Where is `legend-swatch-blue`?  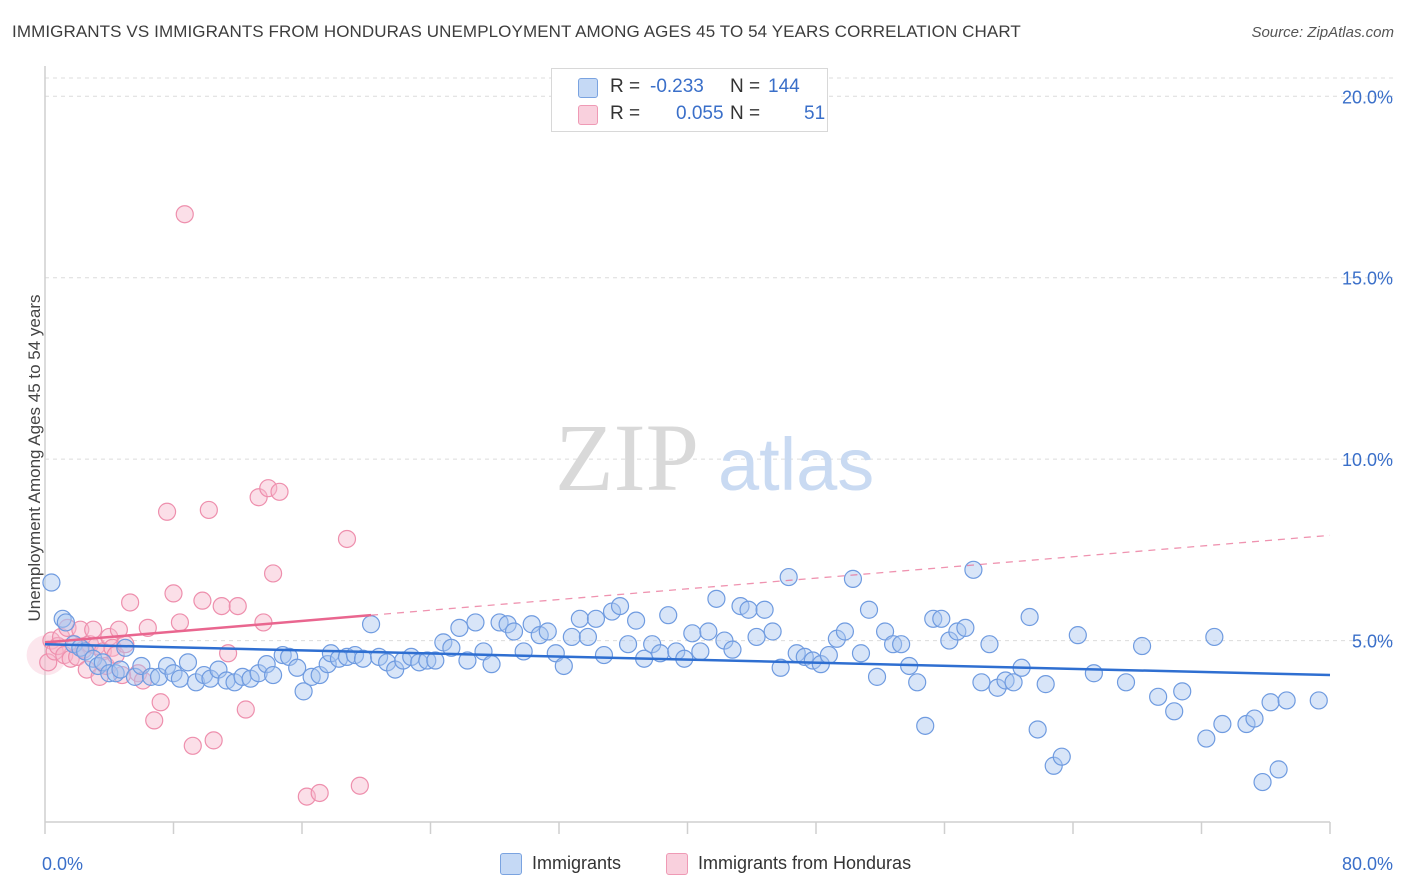 legend-swatch-blue is located at coordinates (588, 88).